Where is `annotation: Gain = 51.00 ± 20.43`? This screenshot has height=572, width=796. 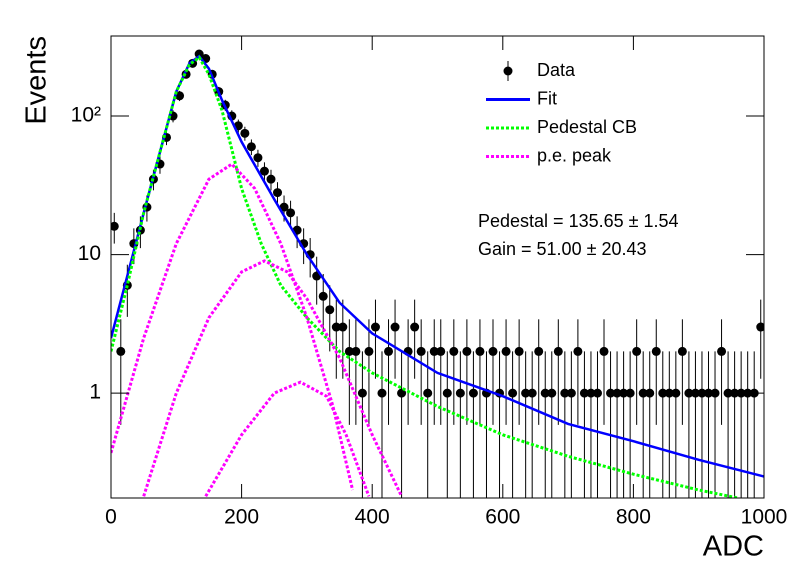 annotation: Gain = 51.00 ± 20.43 is located at coordinates (562, 249).